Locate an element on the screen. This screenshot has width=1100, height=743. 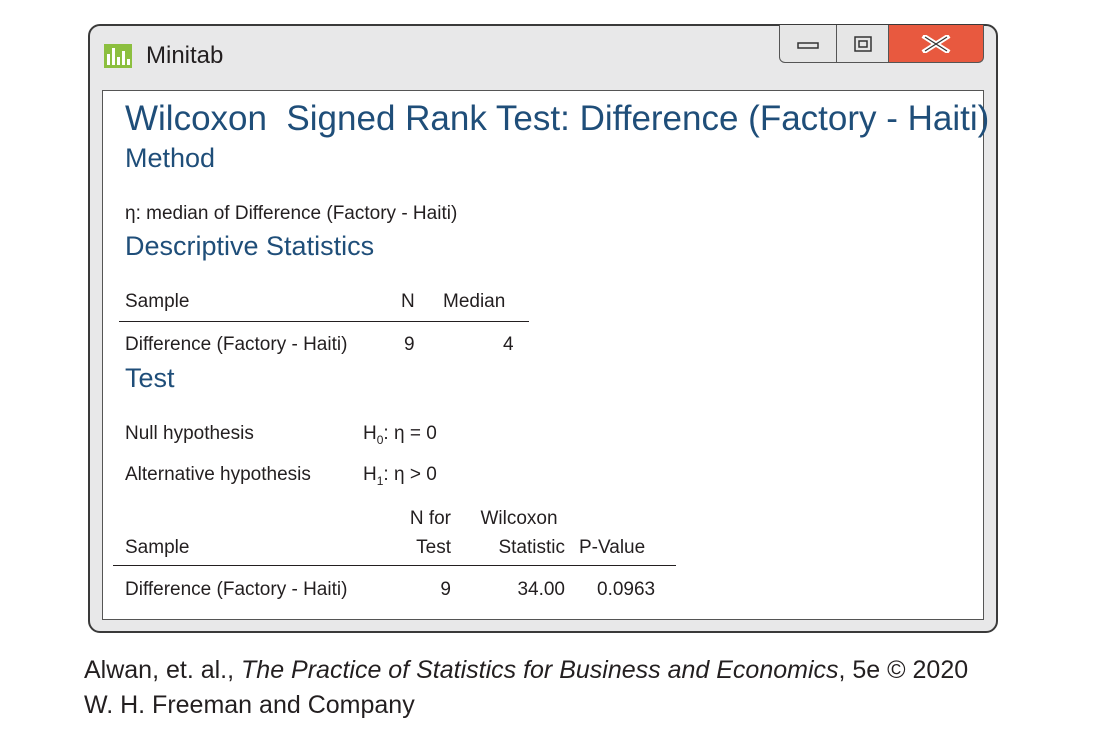
window-controls is located at coordinates (881, 44).